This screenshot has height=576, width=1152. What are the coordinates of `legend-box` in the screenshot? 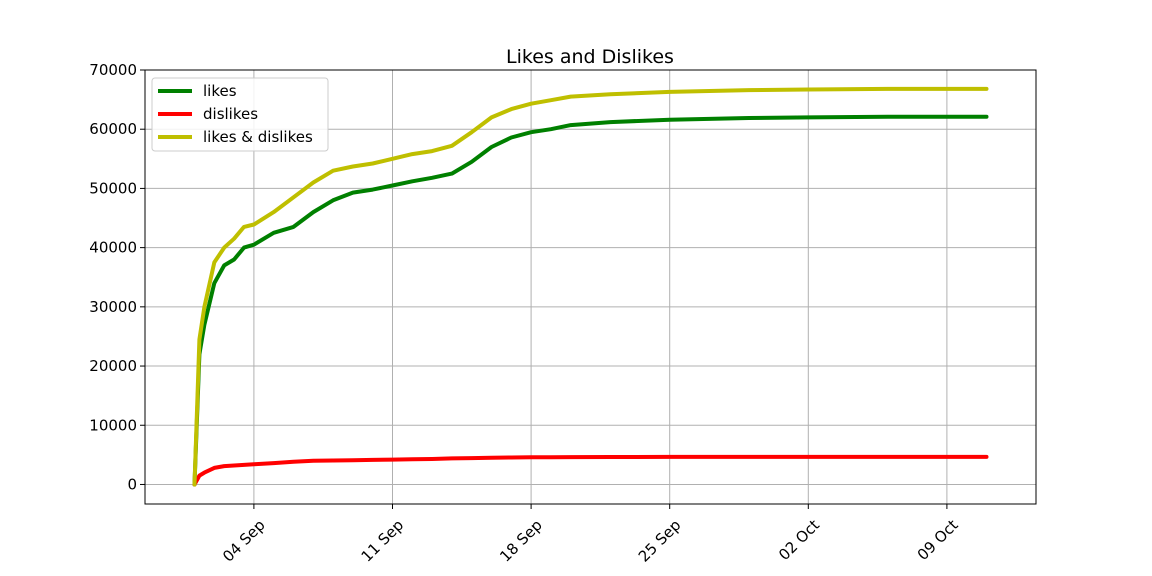 It's located at (240, 114).